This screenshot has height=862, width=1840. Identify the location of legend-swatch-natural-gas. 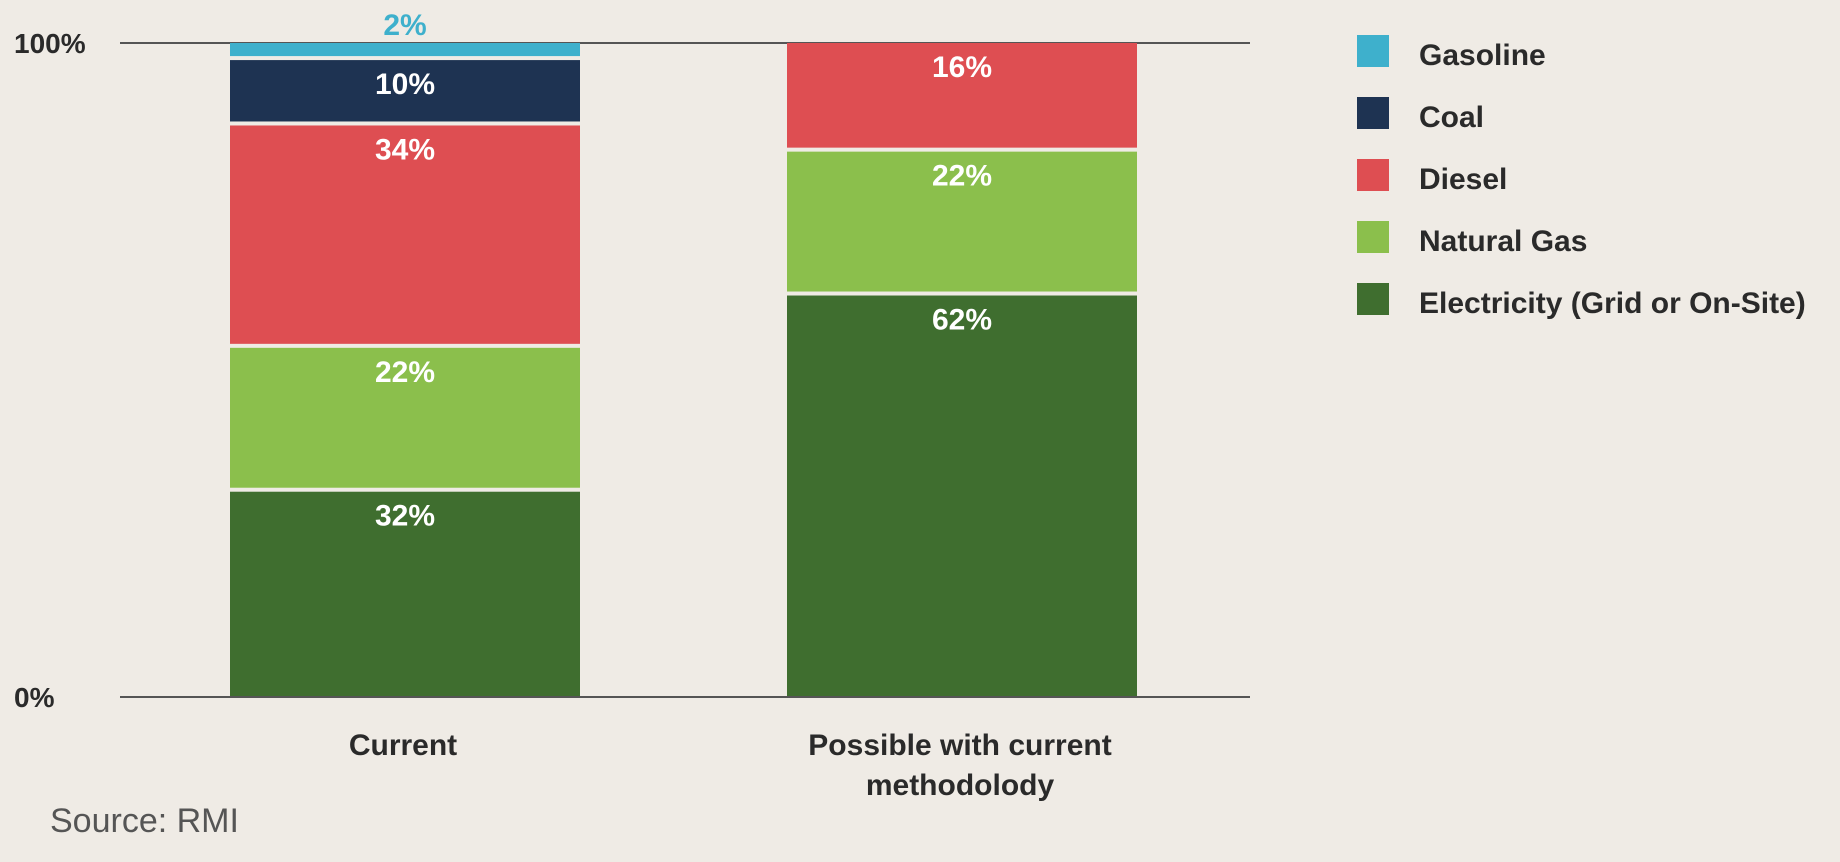
(1373, 237).